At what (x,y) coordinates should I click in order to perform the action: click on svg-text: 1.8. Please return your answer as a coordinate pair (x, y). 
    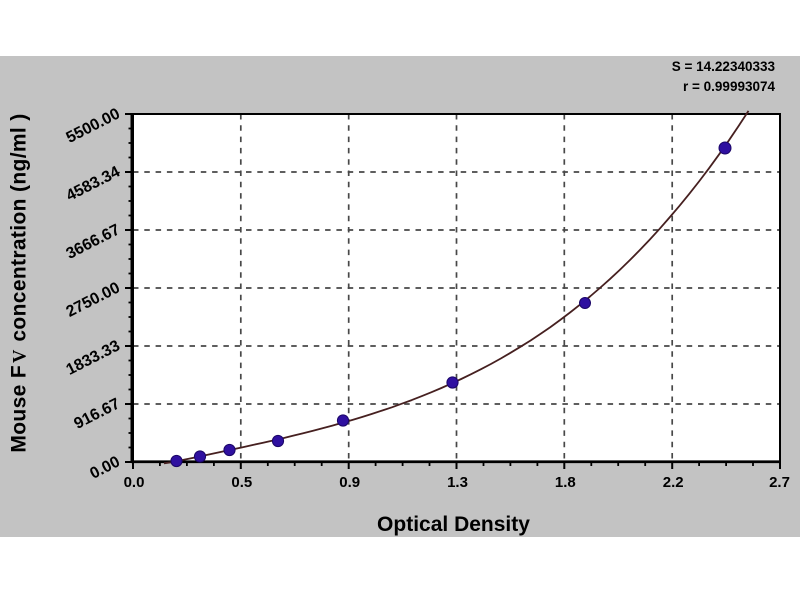
    Looking at the image, I should click on (565, 482).